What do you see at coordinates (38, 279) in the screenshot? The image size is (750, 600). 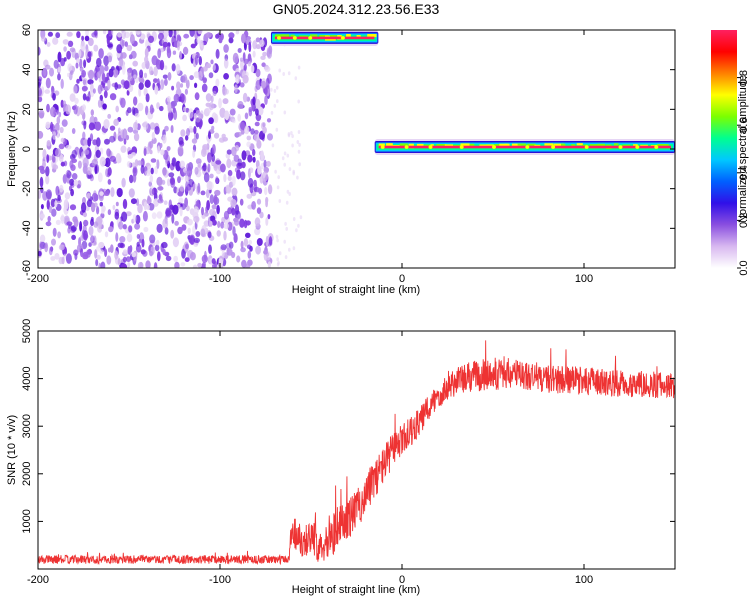 I see `spectrogram-x-tick-label: -200` at bounding box center [38, 279].